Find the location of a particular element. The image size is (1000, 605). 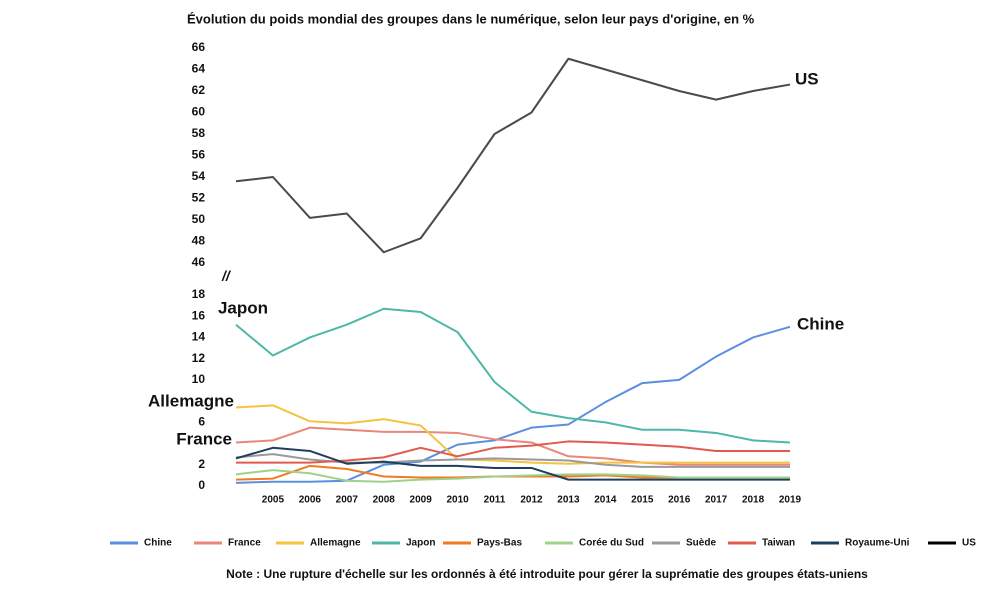

y2-tick-label: 48 is located at coordinates (199, 241).